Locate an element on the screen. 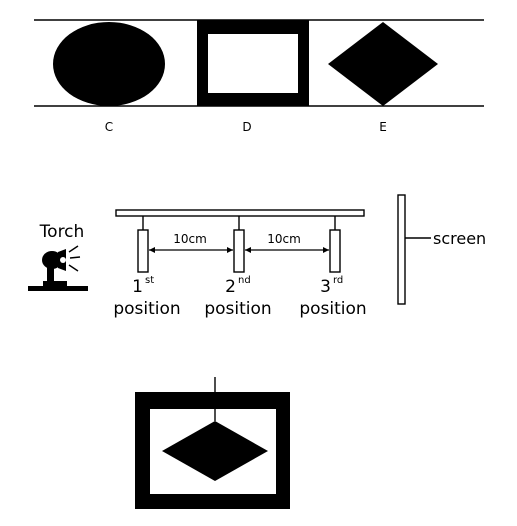 Image resolution: width=517 pixels, height=526 pixels. diamond-cutout is located at coordinates (215, 451).